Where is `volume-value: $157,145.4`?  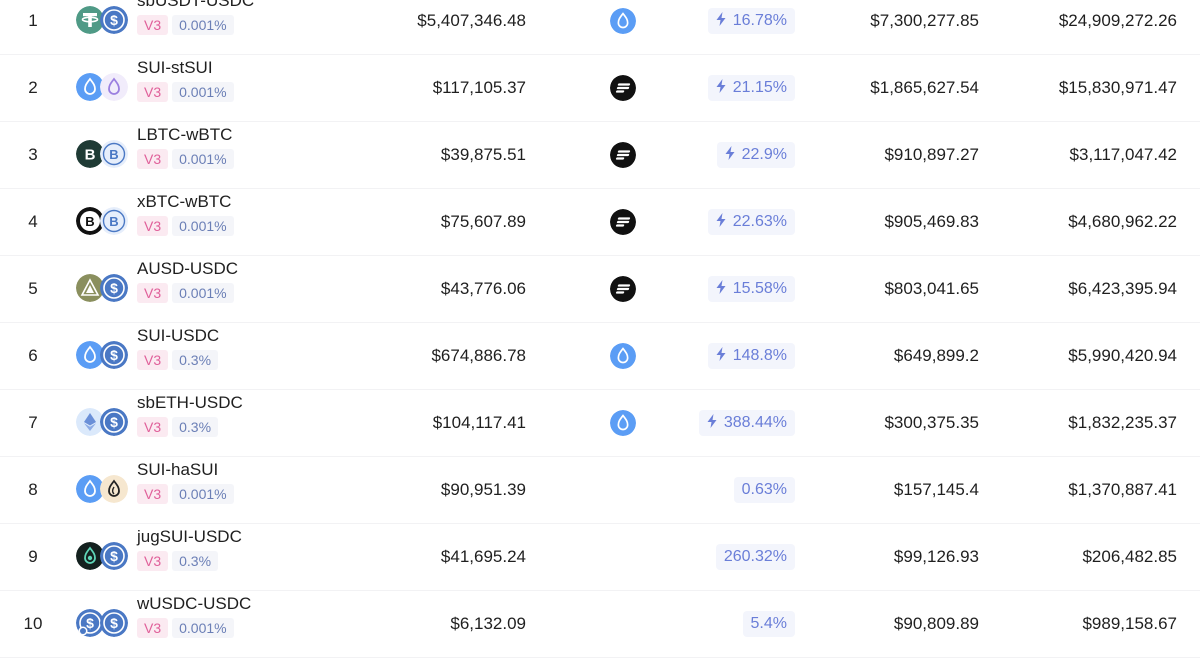
volume-value: $157,145.4 is located at coordinates (936, 489).